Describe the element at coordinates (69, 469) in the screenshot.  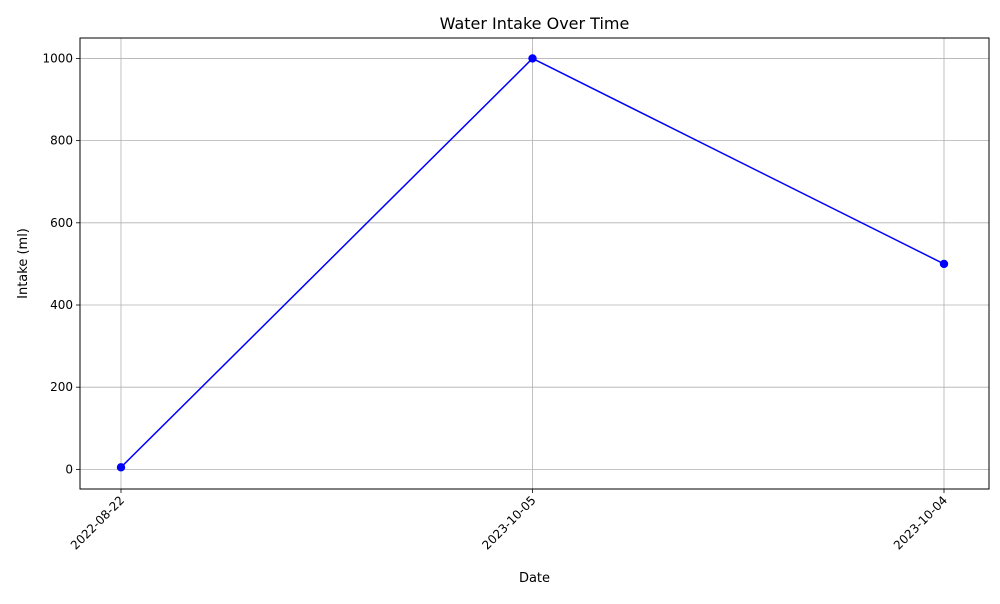
I see `y-tick-label: 0` at that location.